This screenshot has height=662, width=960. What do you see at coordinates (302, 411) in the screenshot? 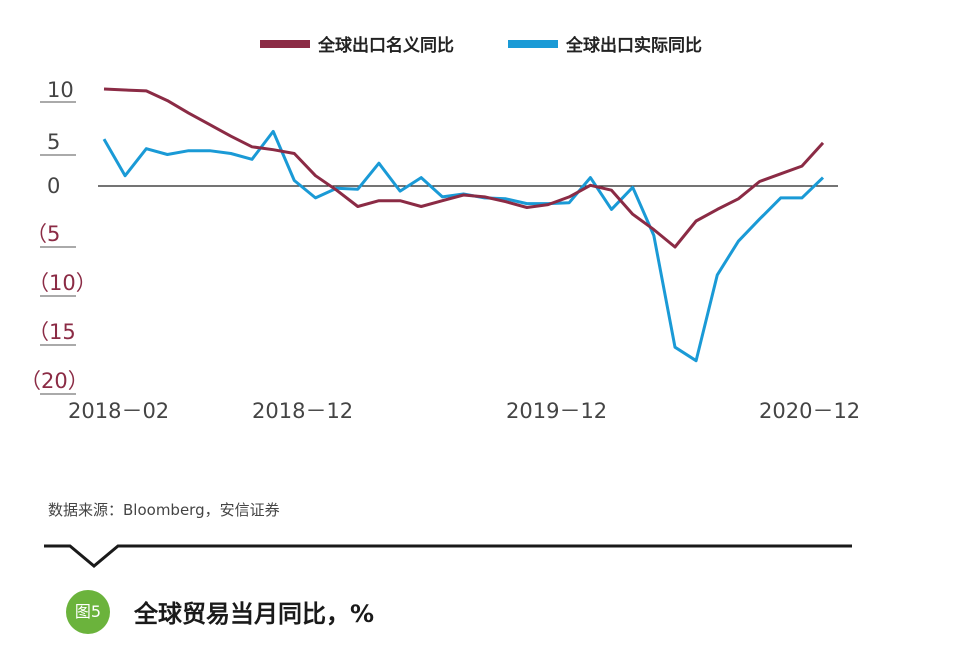
I see `x-tick-label-2018-12: 2018－12` at bounding box center [302, 411].